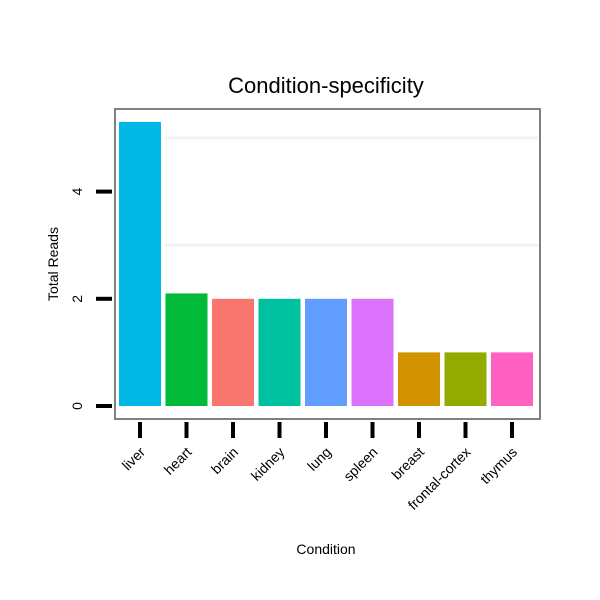 This screenshot has height=600, width=600. What do you see at coordinates (326, 85) in the screenshot?
I see `chart-title: Condition-specificity` at bounding box center [326, 85].